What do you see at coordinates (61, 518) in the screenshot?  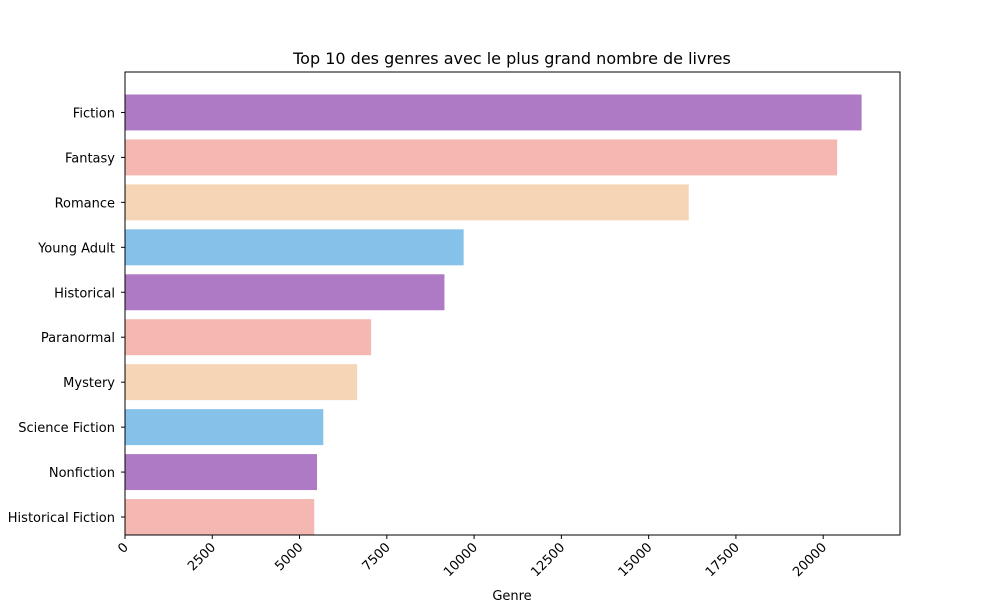 I see `y-tick-label: Historical Fiction` at bounding box center [61, 518].